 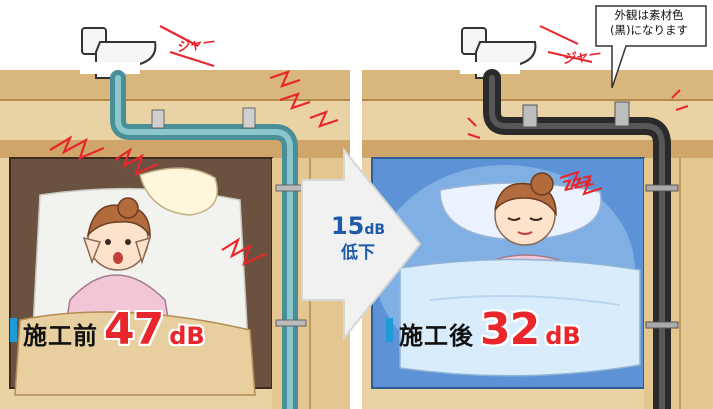 I want to click on reduction-value: 15, so click(x=347, y=226).